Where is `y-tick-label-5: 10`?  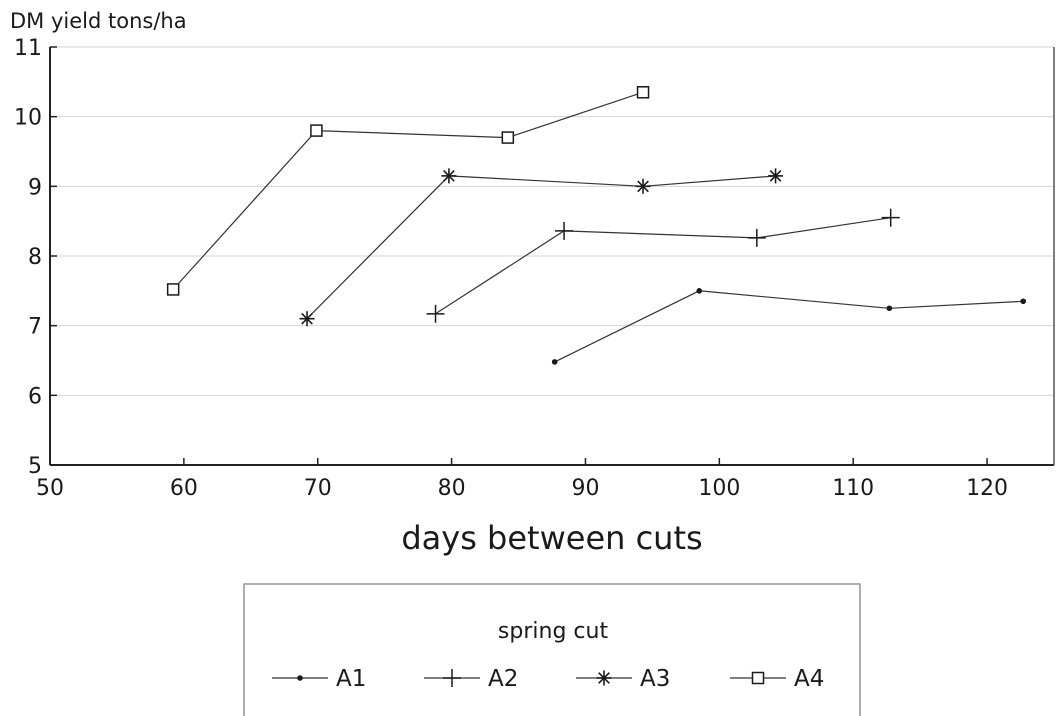 y-tick-label-5: 10 is located at coordinates (28, 118).